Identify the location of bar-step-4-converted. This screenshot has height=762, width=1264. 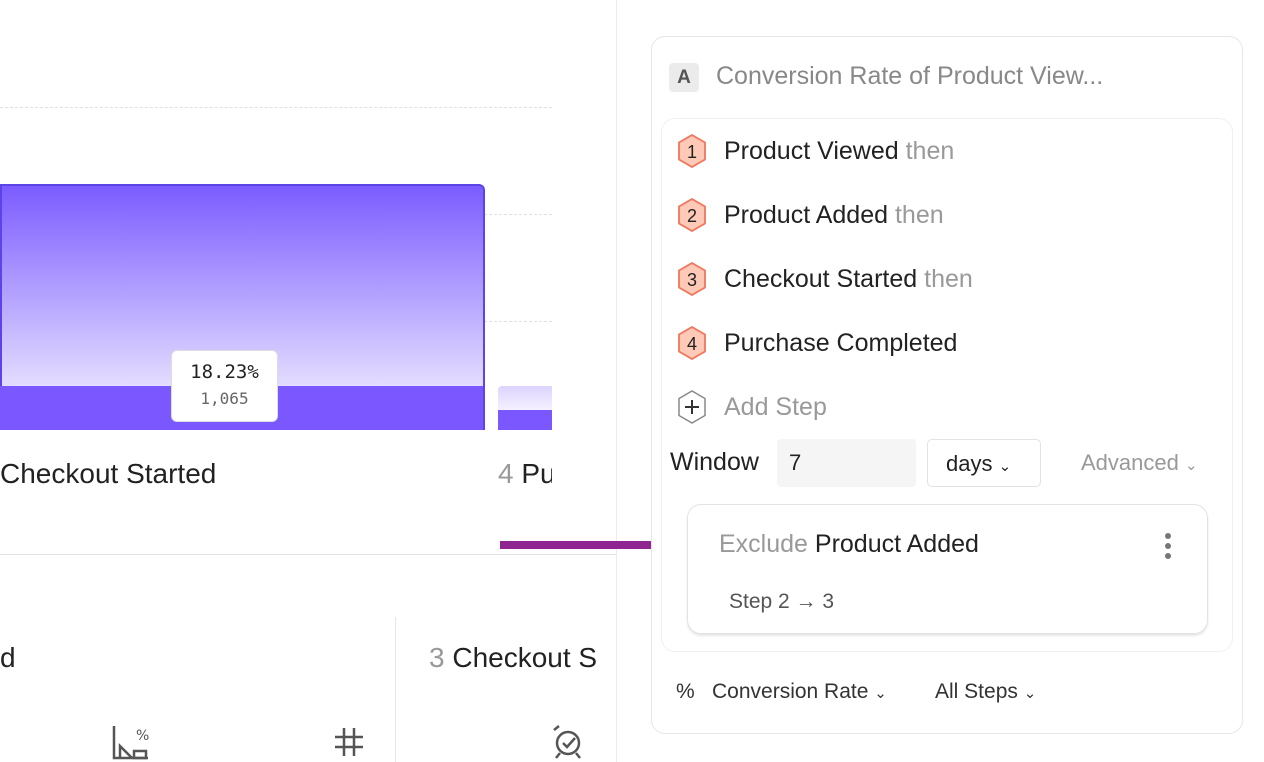
(525, 420).